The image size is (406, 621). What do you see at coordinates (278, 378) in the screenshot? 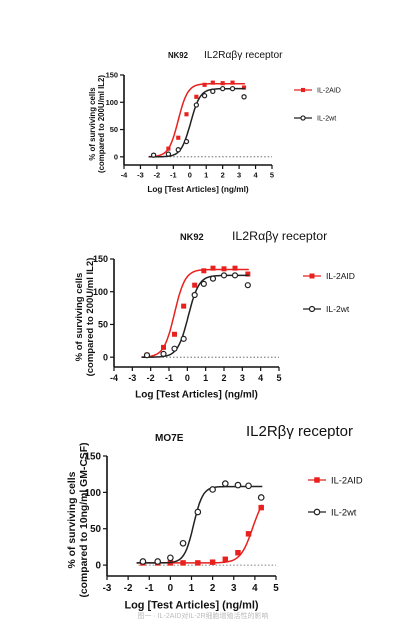
I see `x-tick-label: 5` at bounding box center [278, 378].